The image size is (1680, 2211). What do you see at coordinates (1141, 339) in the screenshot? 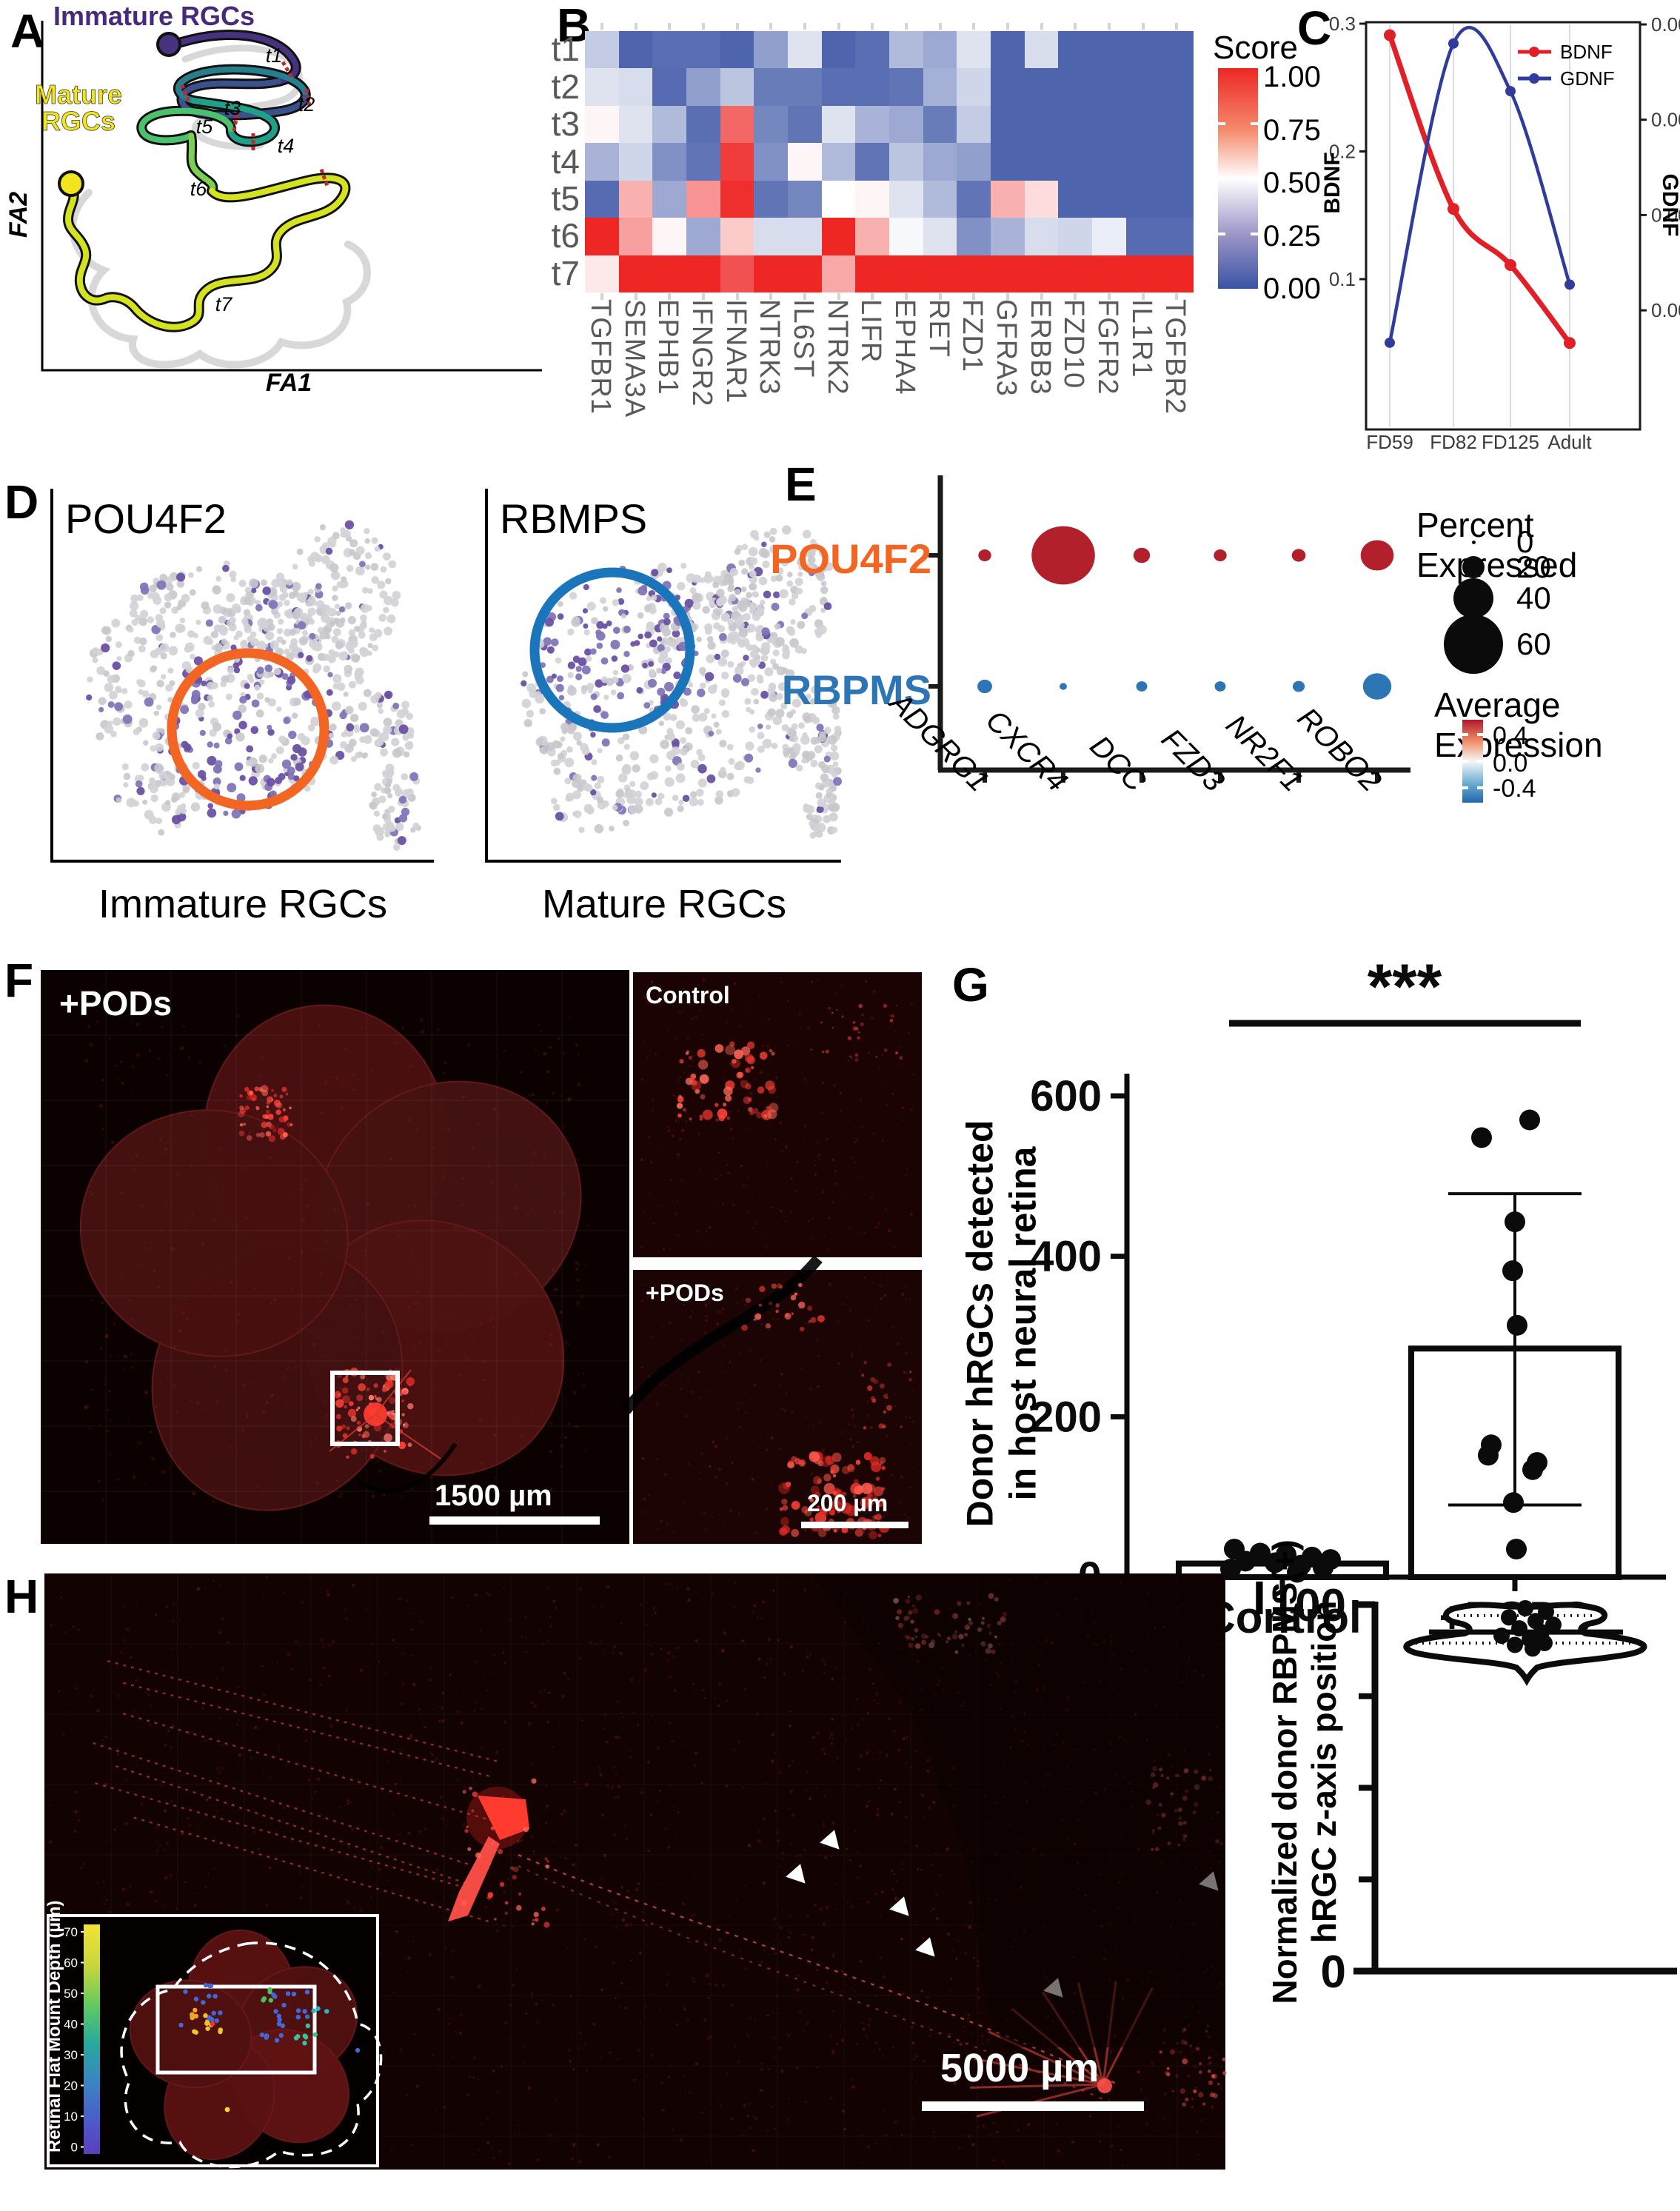
I see `heatmap-column-label: IL1R1` at bounding box center [1141, 339].